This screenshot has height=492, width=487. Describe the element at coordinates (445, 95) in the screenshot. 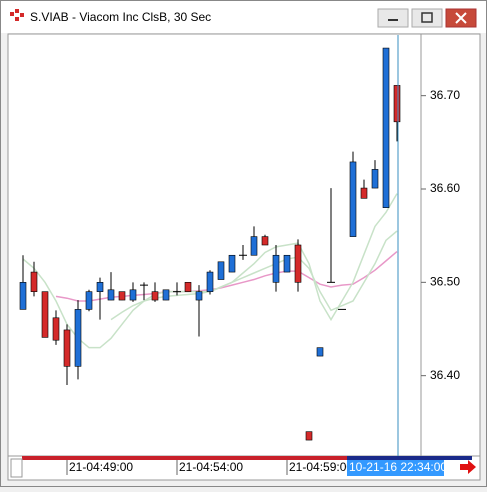

I see `y-tick-label: 36.70` at that location.